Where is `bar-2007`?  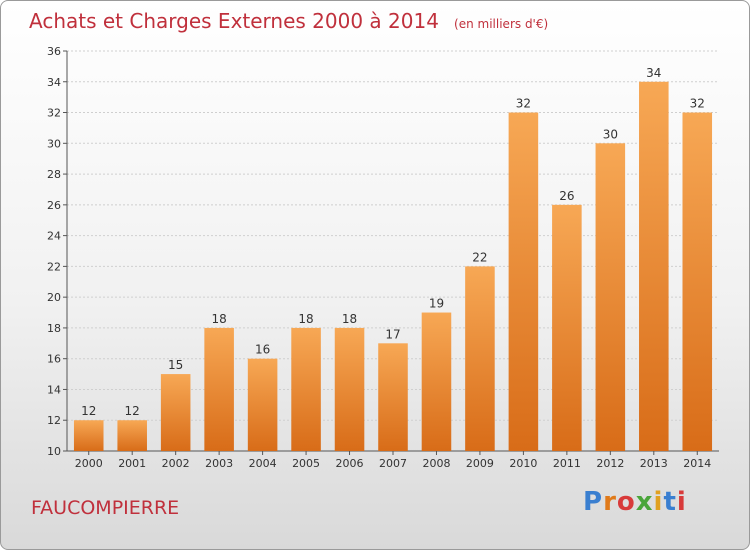 bar-2007 is located at coordinates (393, 397).